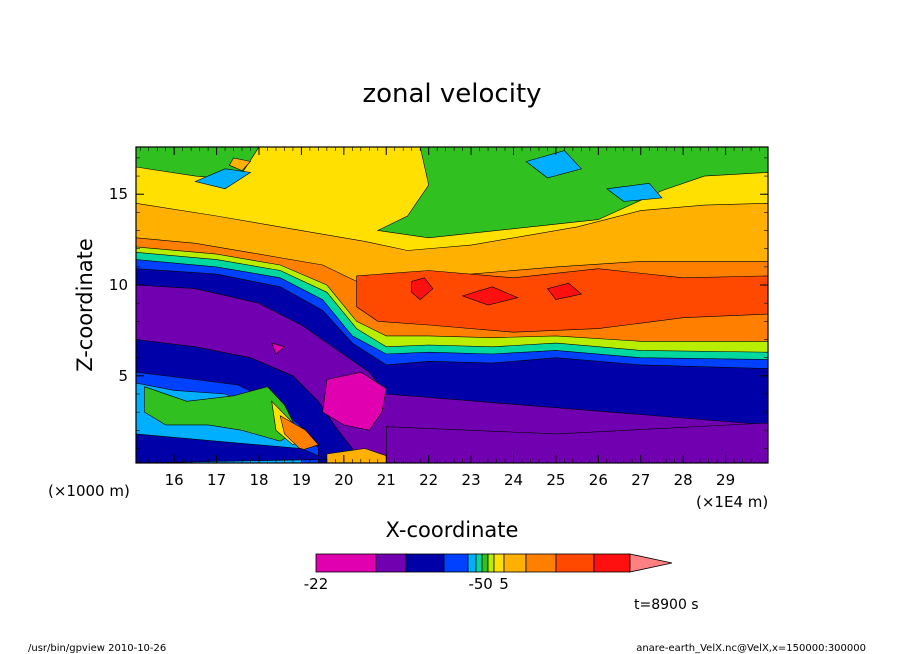  Describe the element at coordinates (452, 530) in the screenshot. I see `x-axis-label: X-coordinate` at that location.